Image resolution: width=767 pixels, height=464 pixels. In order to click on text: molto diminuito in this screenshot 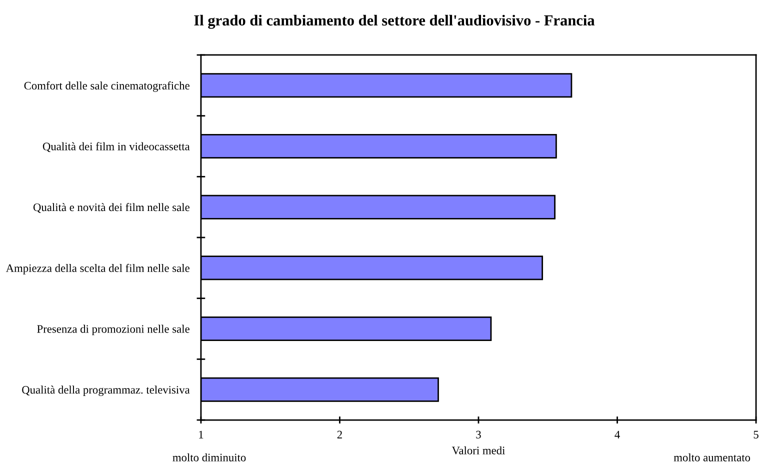, I will do `click(209, 457)`.